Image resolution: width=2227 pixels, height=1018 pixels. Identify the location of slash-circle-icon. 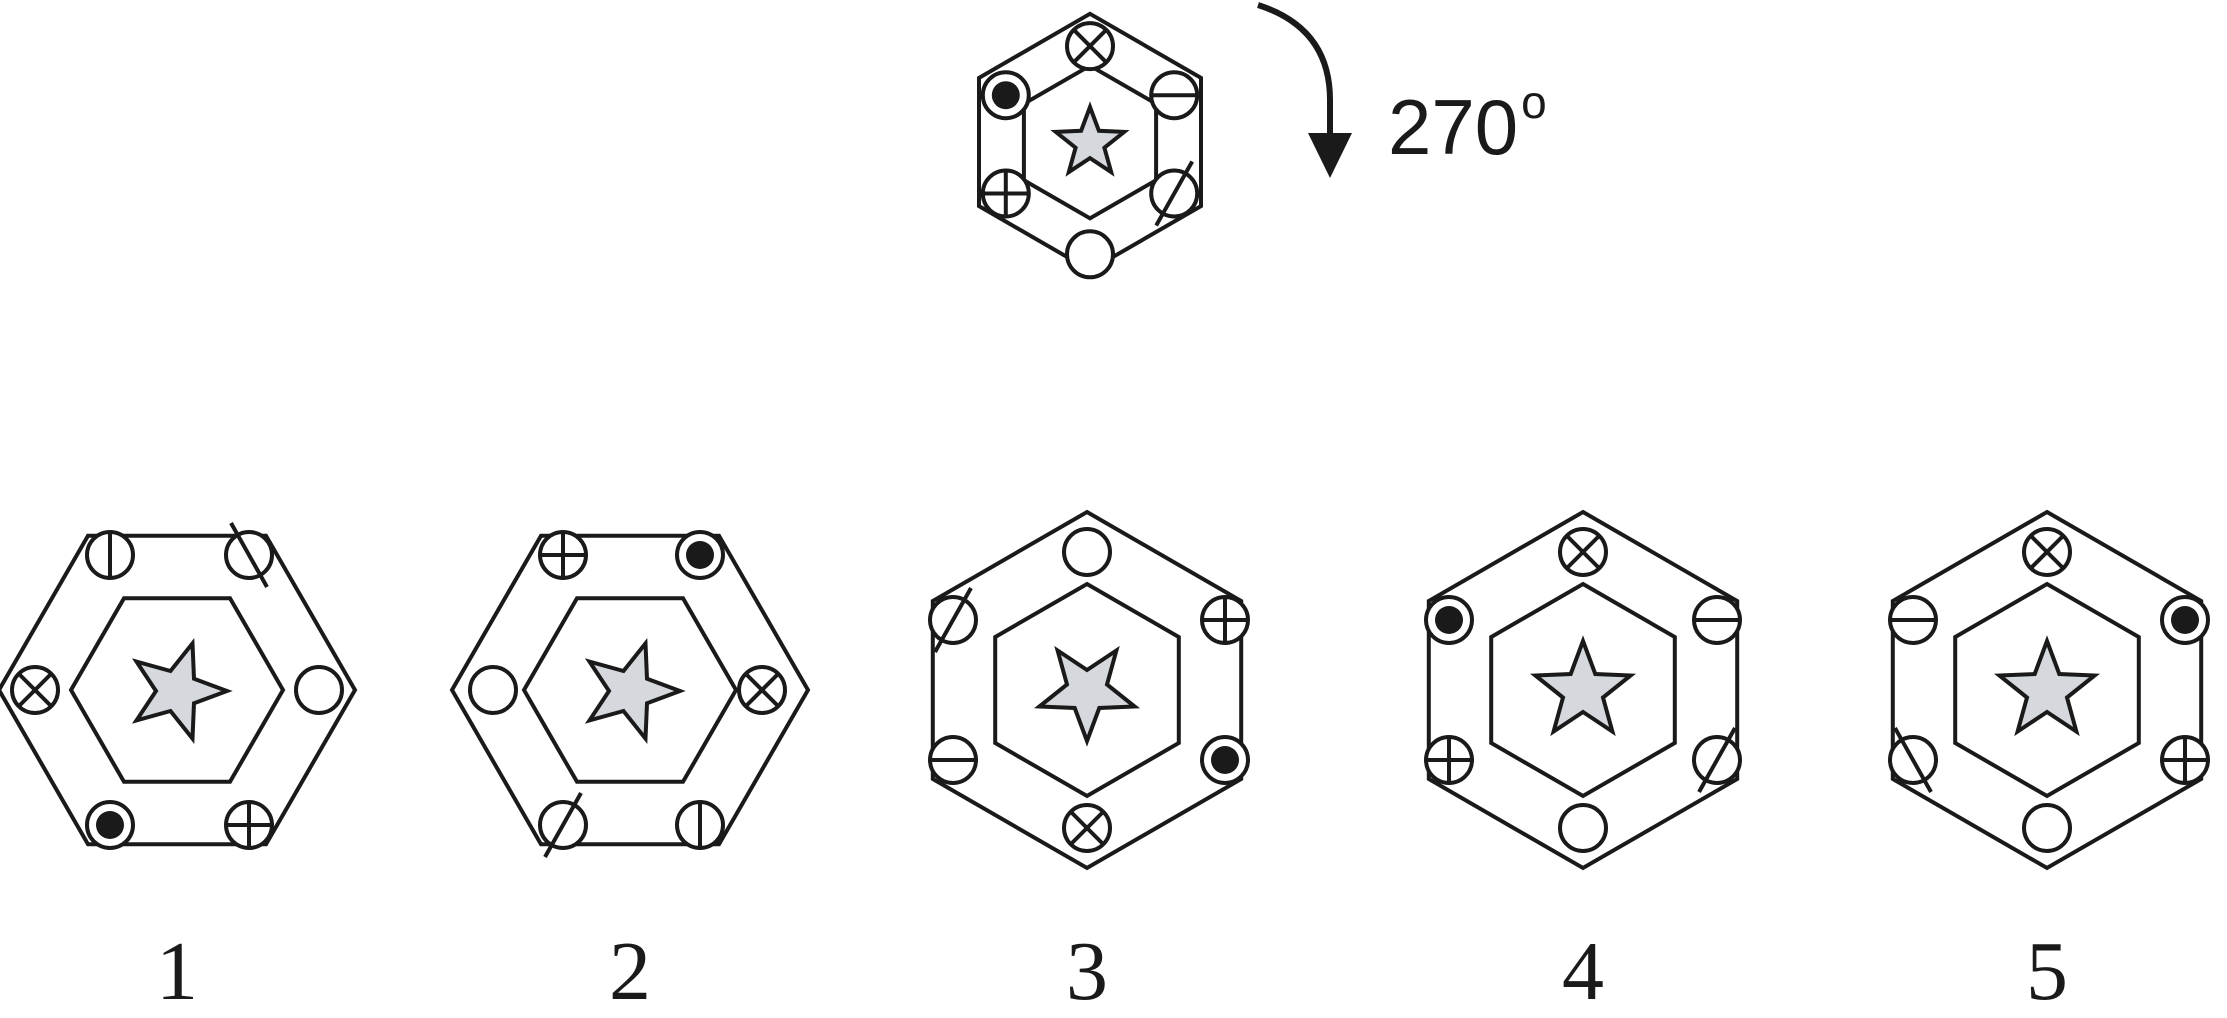
(563, 825).